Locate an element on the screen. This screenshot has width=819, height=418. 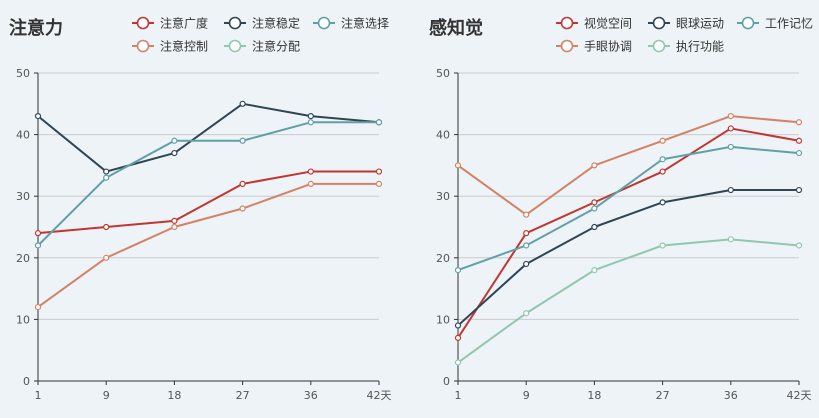
x-tick-label: 36 is located at coordinates (311, 395).